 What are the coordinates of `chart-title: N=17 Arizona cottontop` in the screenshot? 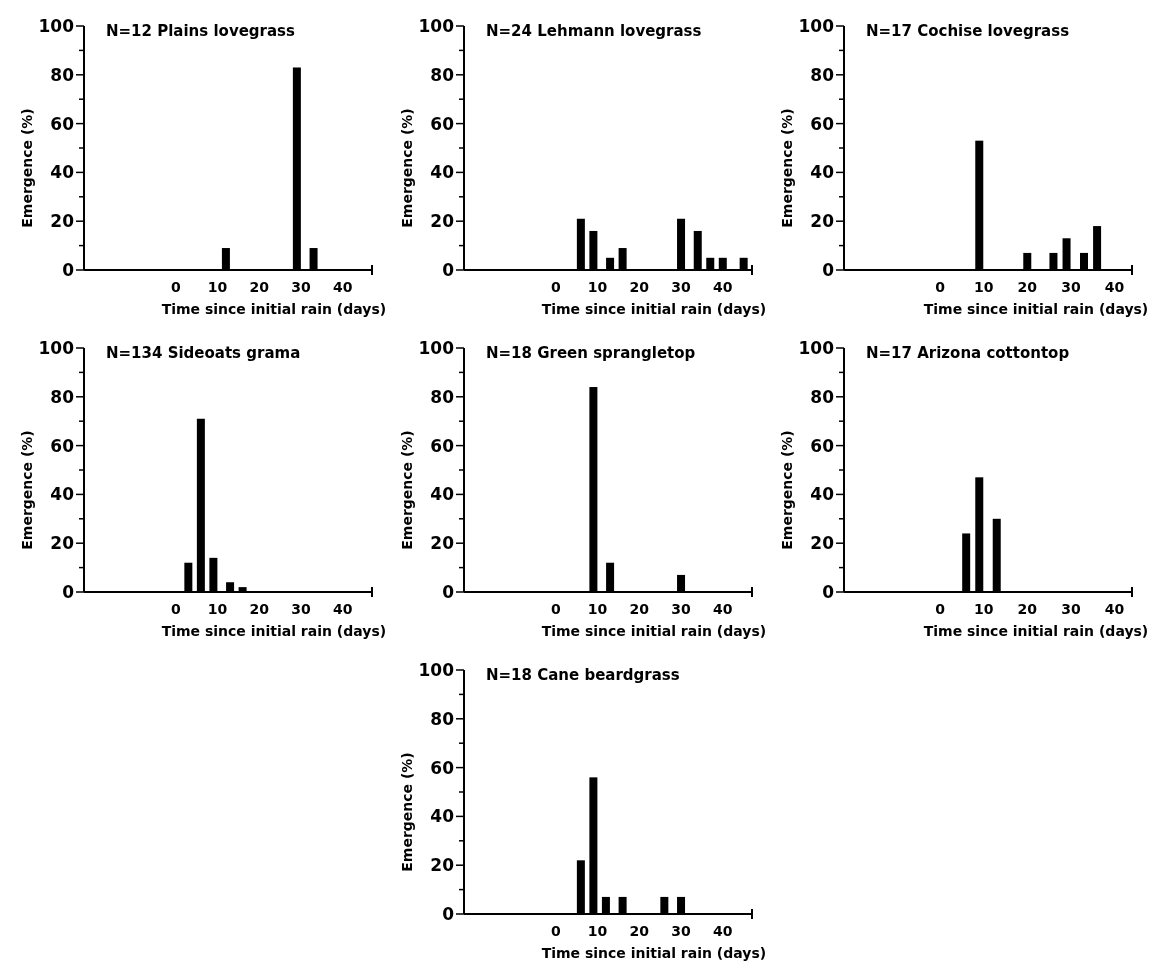 It's located at (968, 353).